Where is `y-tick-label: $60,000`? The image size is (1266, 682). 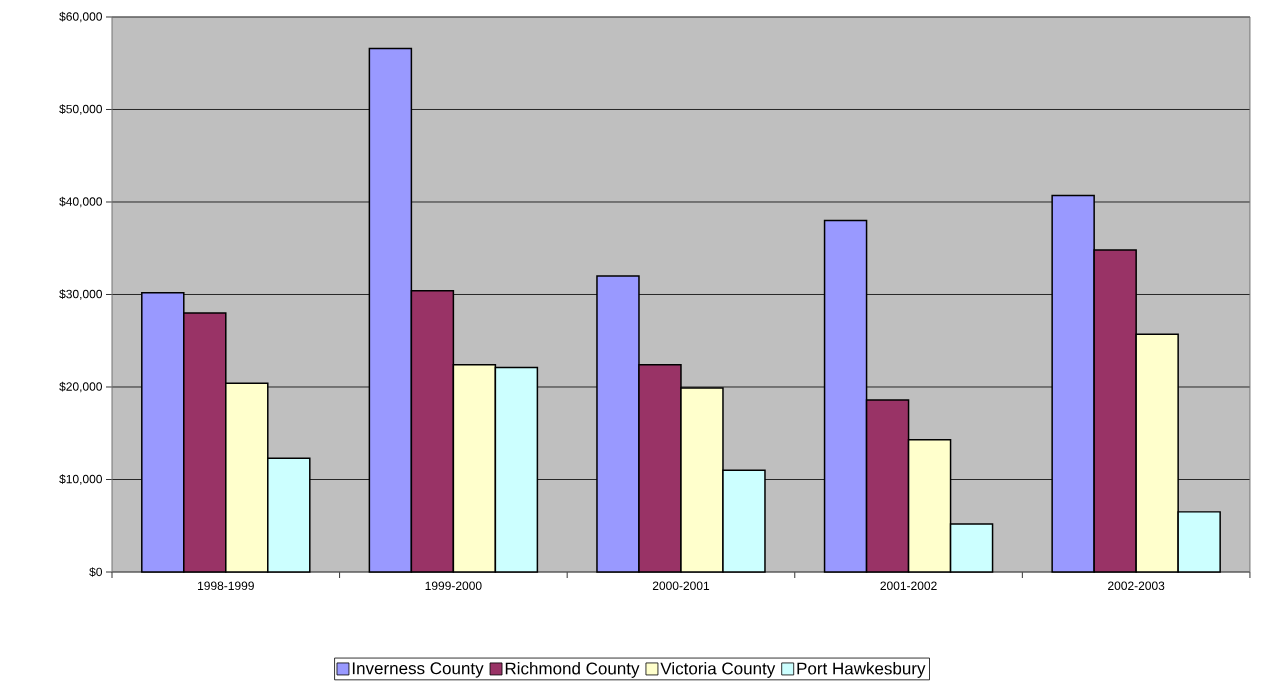 y-tick-label: $60,000 is located at coordinates (80, 17).